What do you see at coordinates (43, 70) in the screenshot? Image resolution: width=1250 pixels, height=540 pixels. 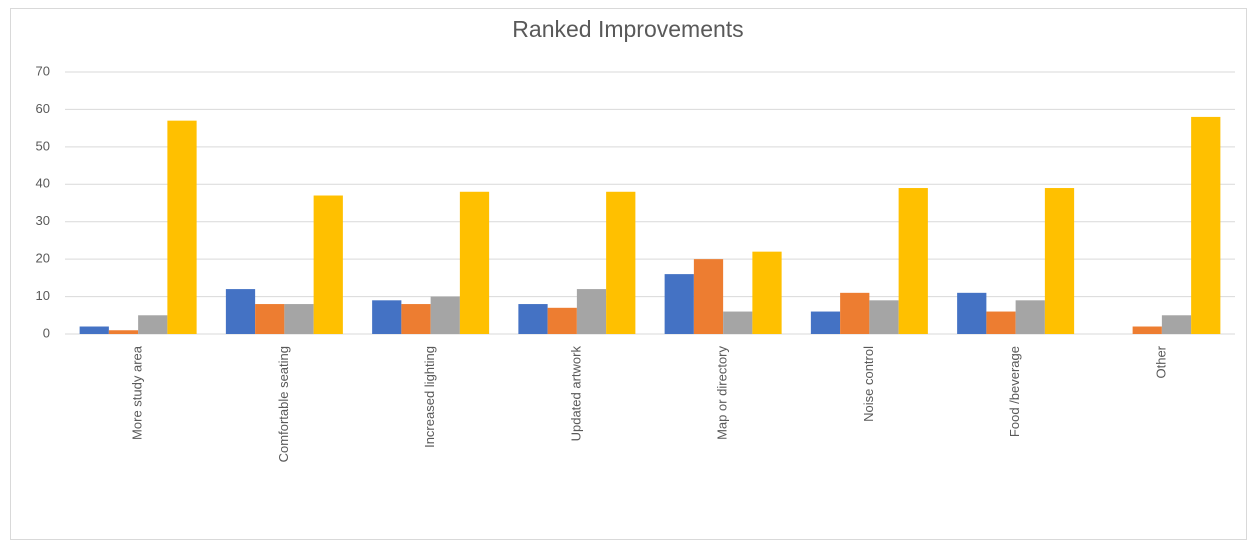 I see `y-tick-label: 70` at bounding box center [43, 70].